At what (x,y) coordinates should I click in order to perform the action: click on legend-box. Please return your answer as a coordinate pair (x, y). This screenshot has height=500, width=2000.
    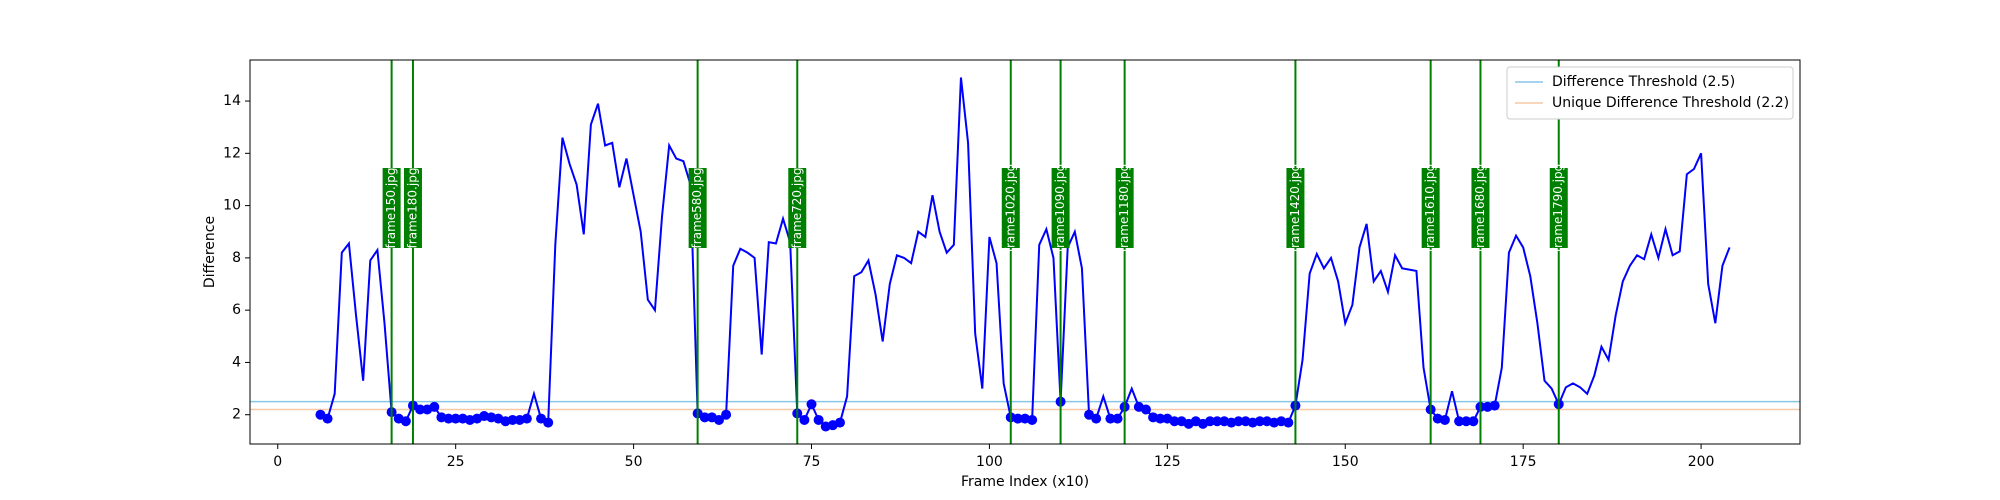
    Looking at the image, I should click on (1650, 93).